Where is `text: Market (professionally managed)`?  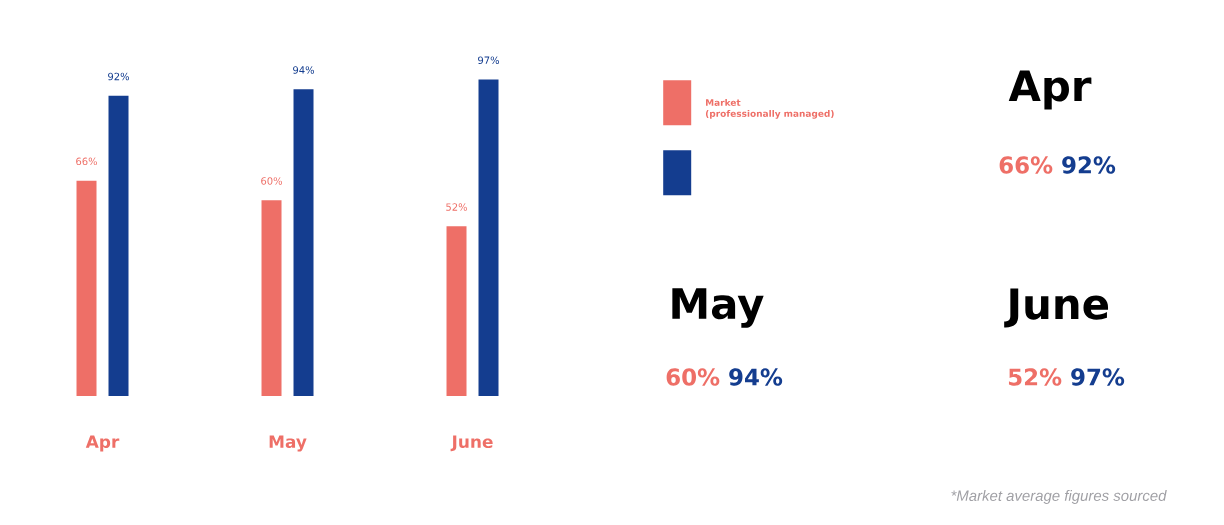
text: Market (professionally managed) is located at coordinates (769, 109).